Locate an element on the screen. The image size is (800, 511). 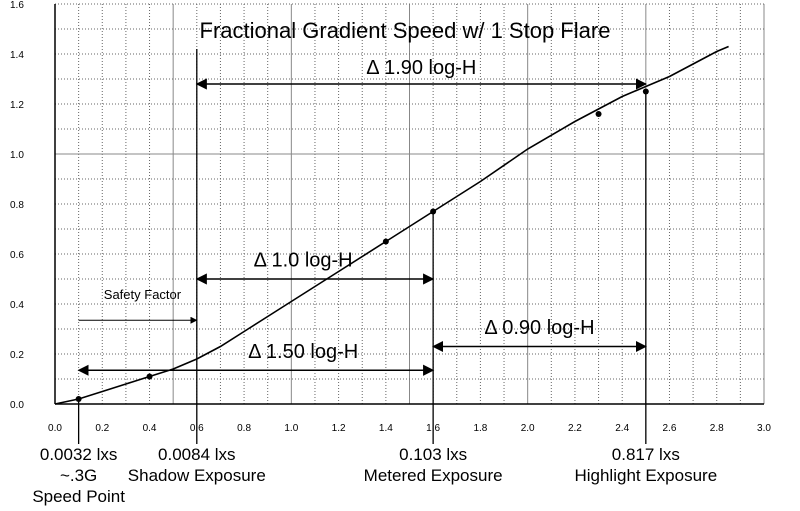
x-tick-label: 1.8 is located at coordinates (480, 428).